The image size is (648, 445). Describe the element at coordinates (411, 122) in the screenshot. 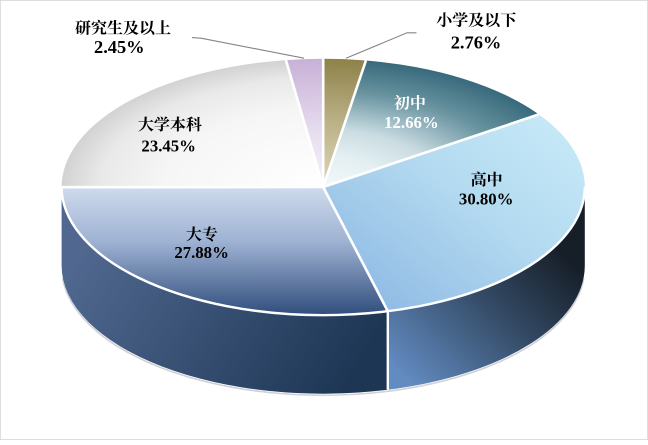

I see `svg-text: 12.66%` at that location.